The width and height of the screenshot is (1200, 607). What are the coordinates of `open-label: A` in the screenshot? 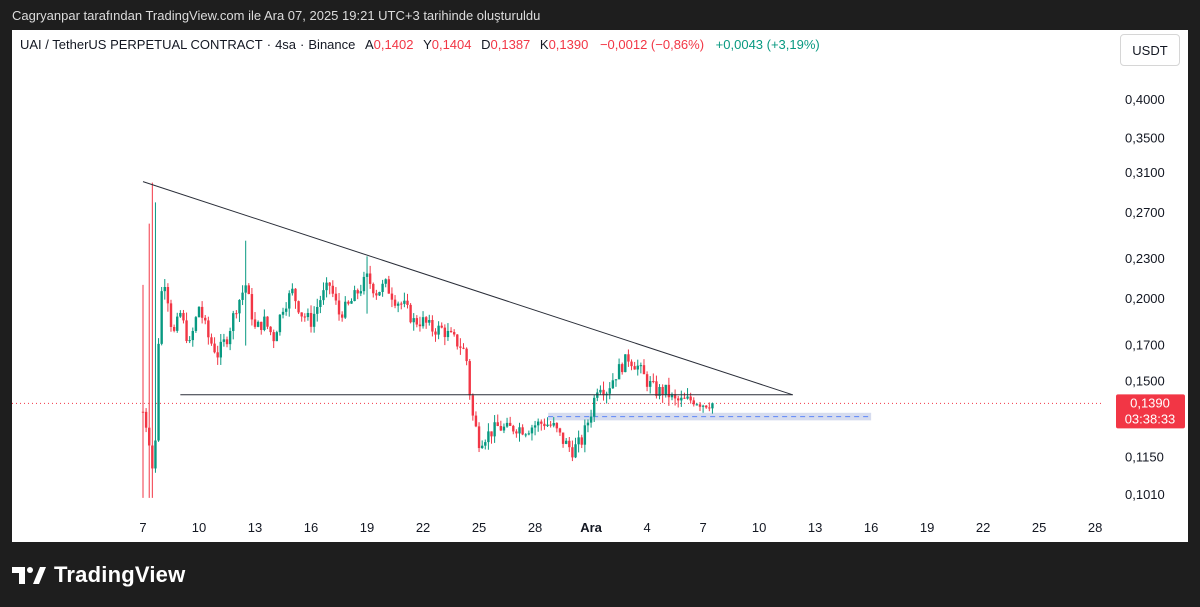 It's located at (369, 44).